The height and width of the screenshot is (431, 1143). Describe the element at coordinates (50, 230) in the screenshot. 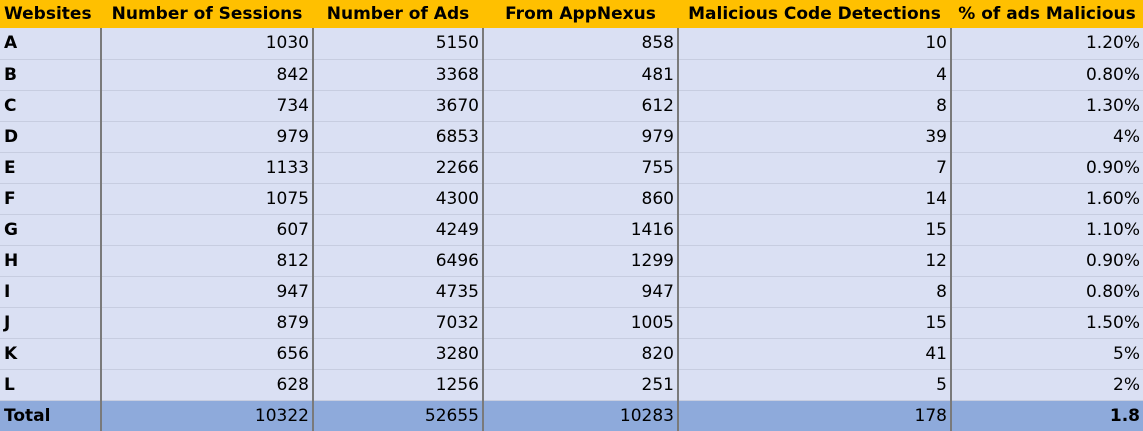

I see `website-cell: G` at that location.